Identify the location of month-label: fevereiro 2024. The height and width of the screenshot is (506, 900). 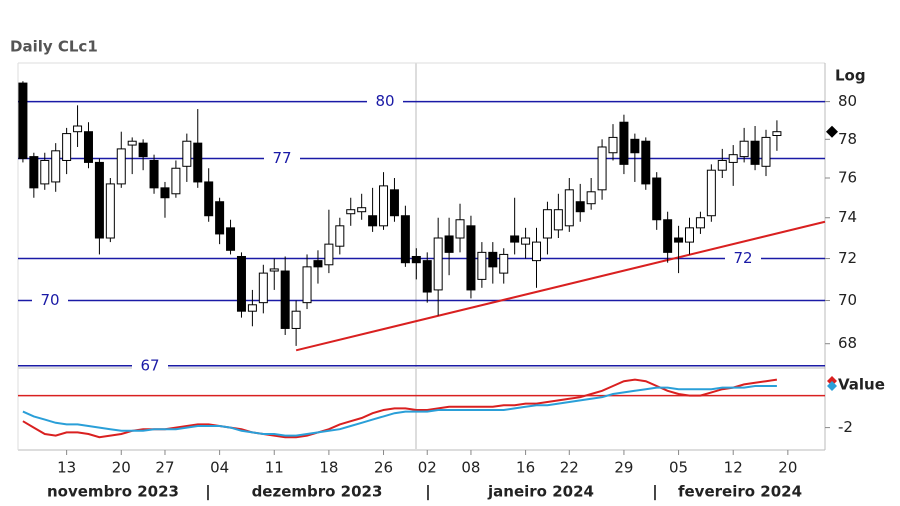
(740, 492).